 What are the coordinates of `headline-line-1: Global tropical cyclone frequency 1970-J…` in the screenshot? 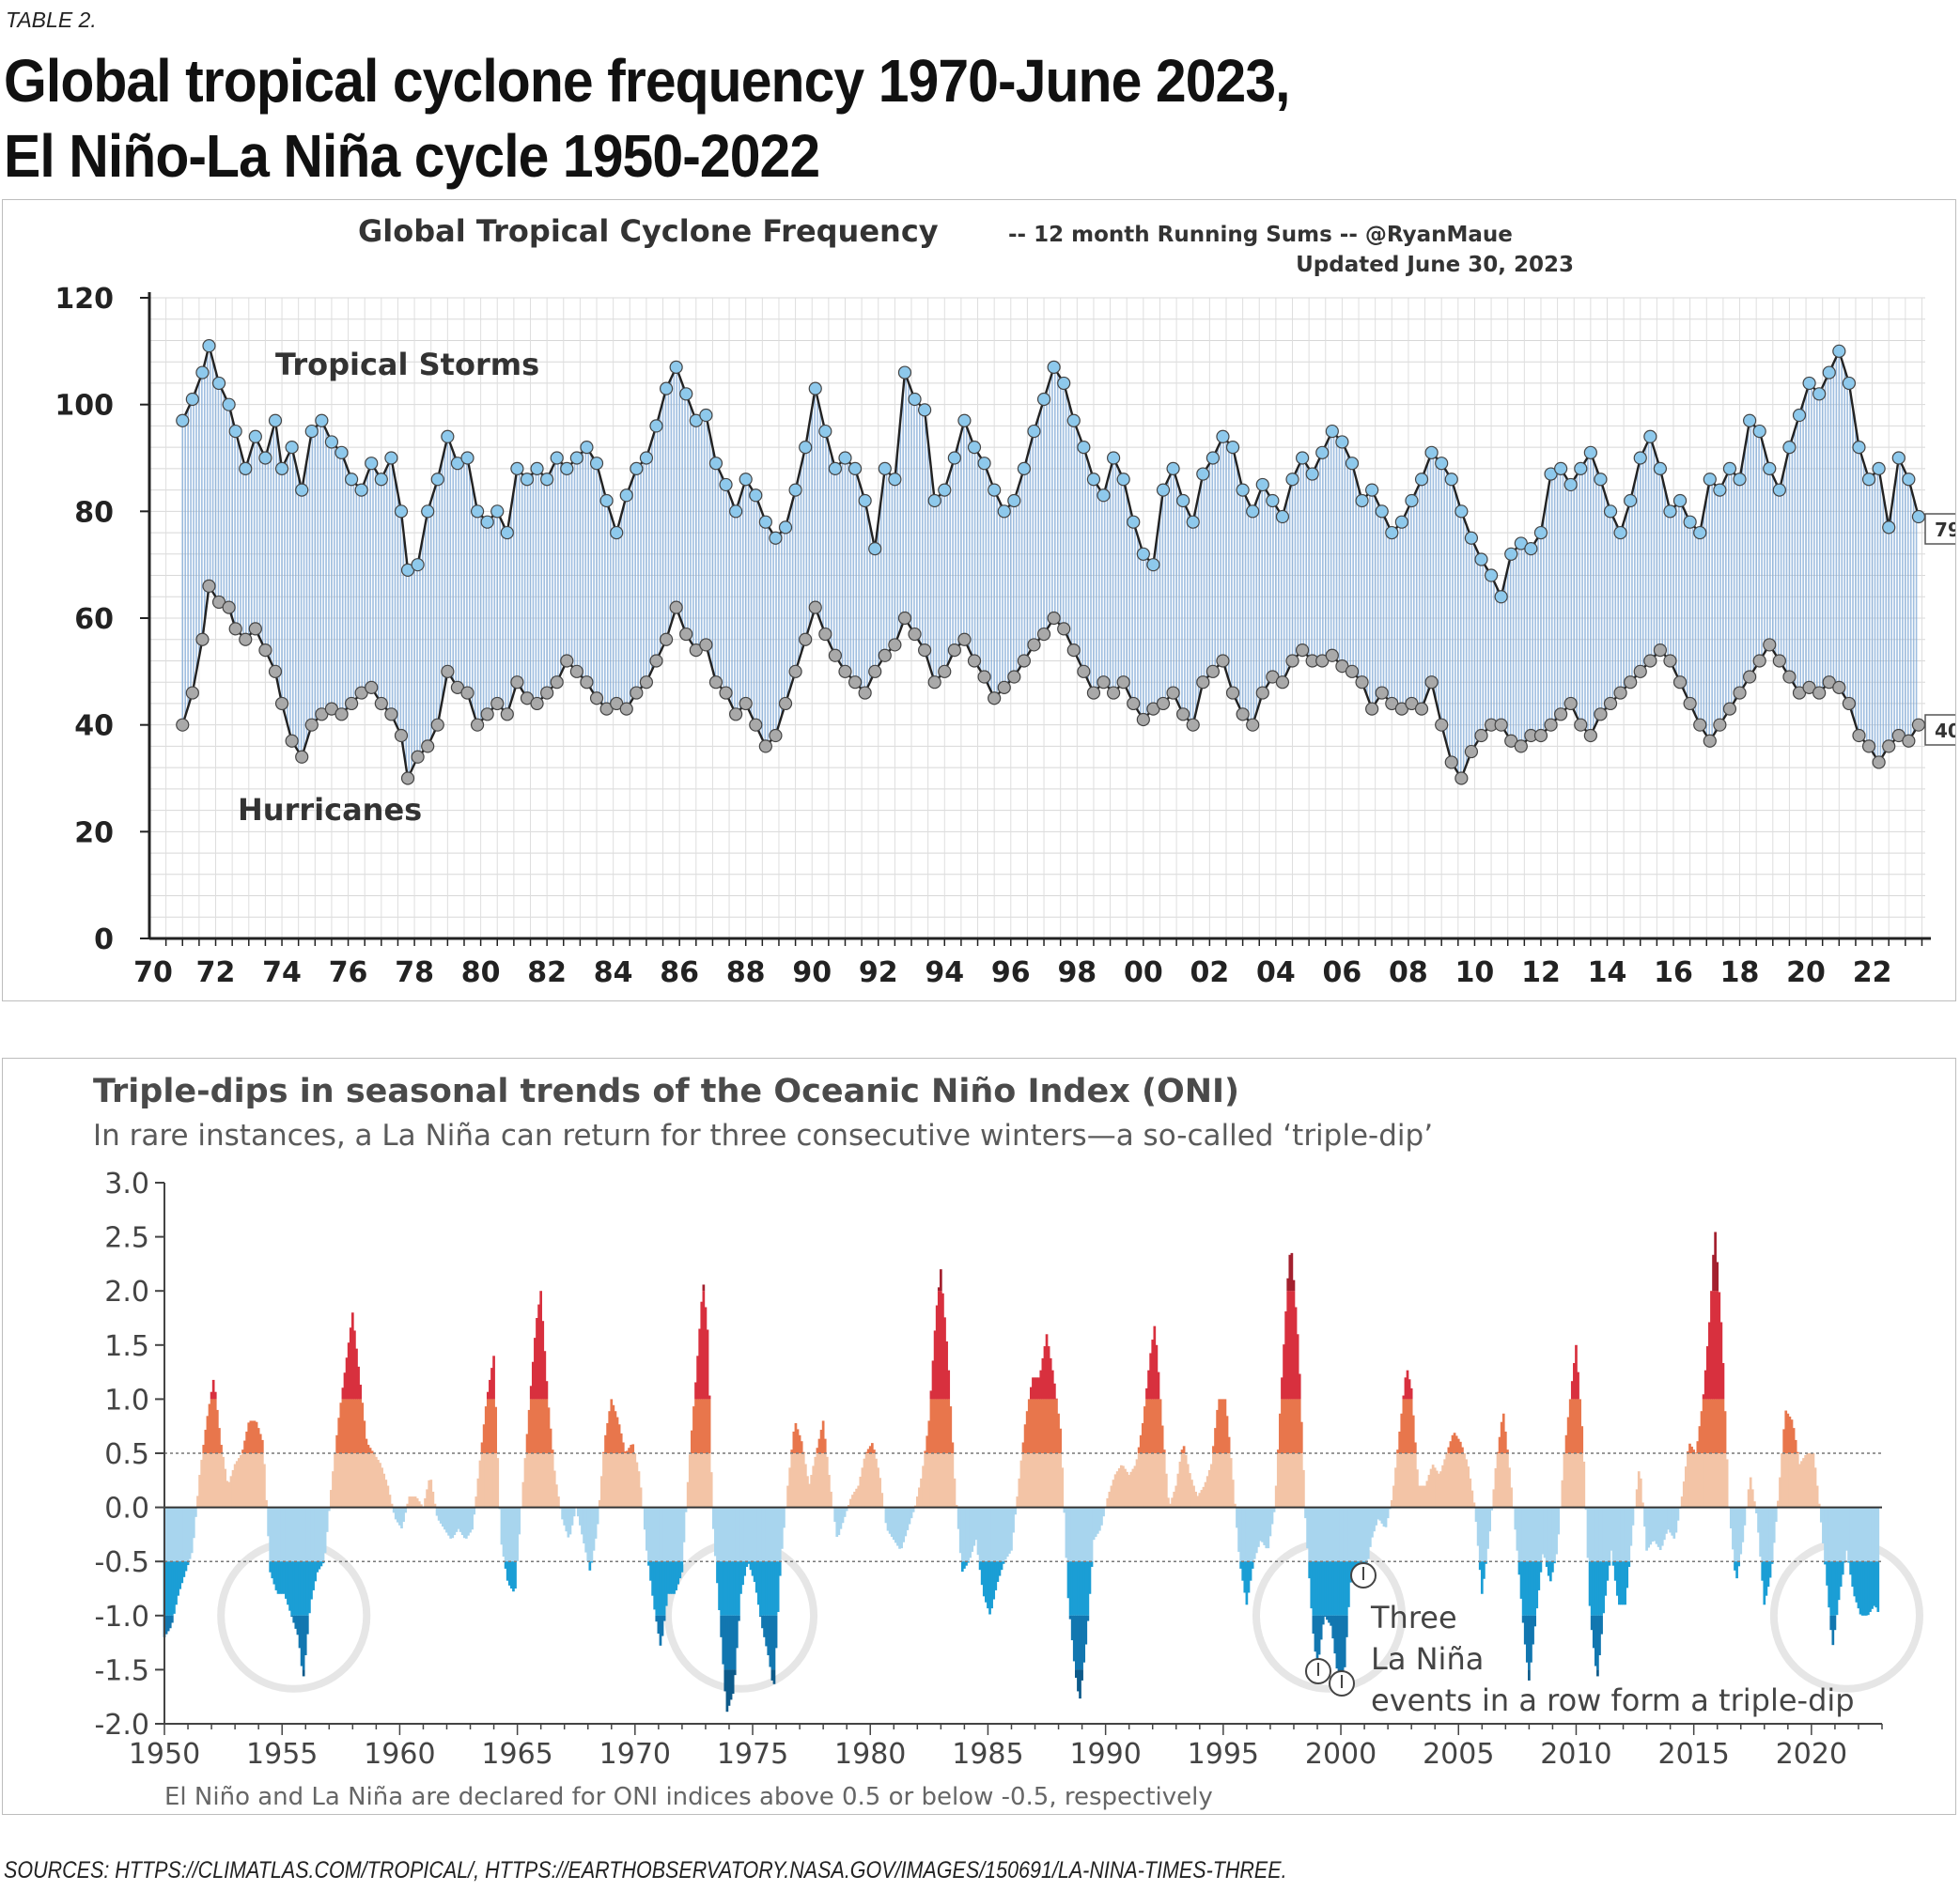 It's located at (647, 81).